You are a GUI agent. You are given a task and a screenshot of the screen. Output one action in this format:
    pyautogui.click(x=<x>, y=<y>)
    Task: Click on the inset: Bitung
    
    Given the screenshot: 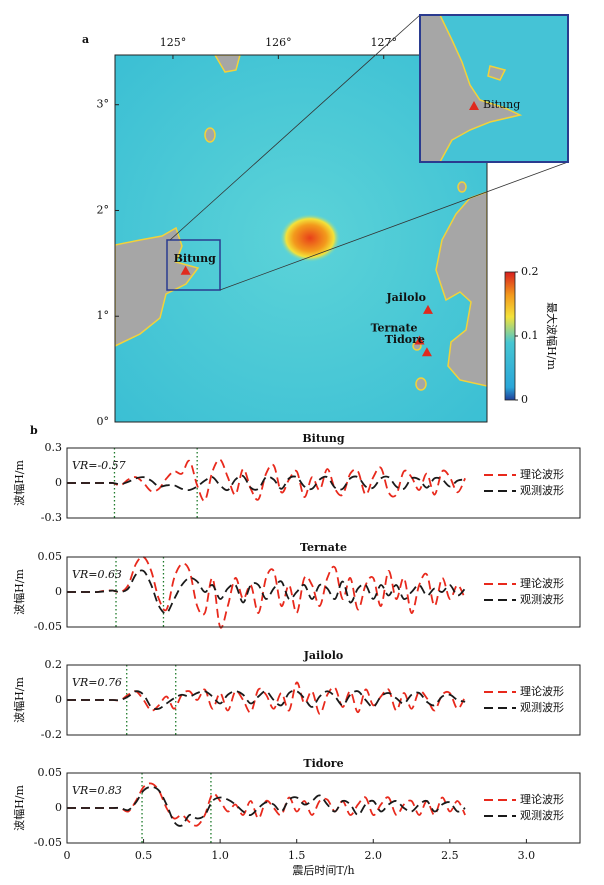 What is the action you would take?
    pyautogui.click(x=494, y=88)
    